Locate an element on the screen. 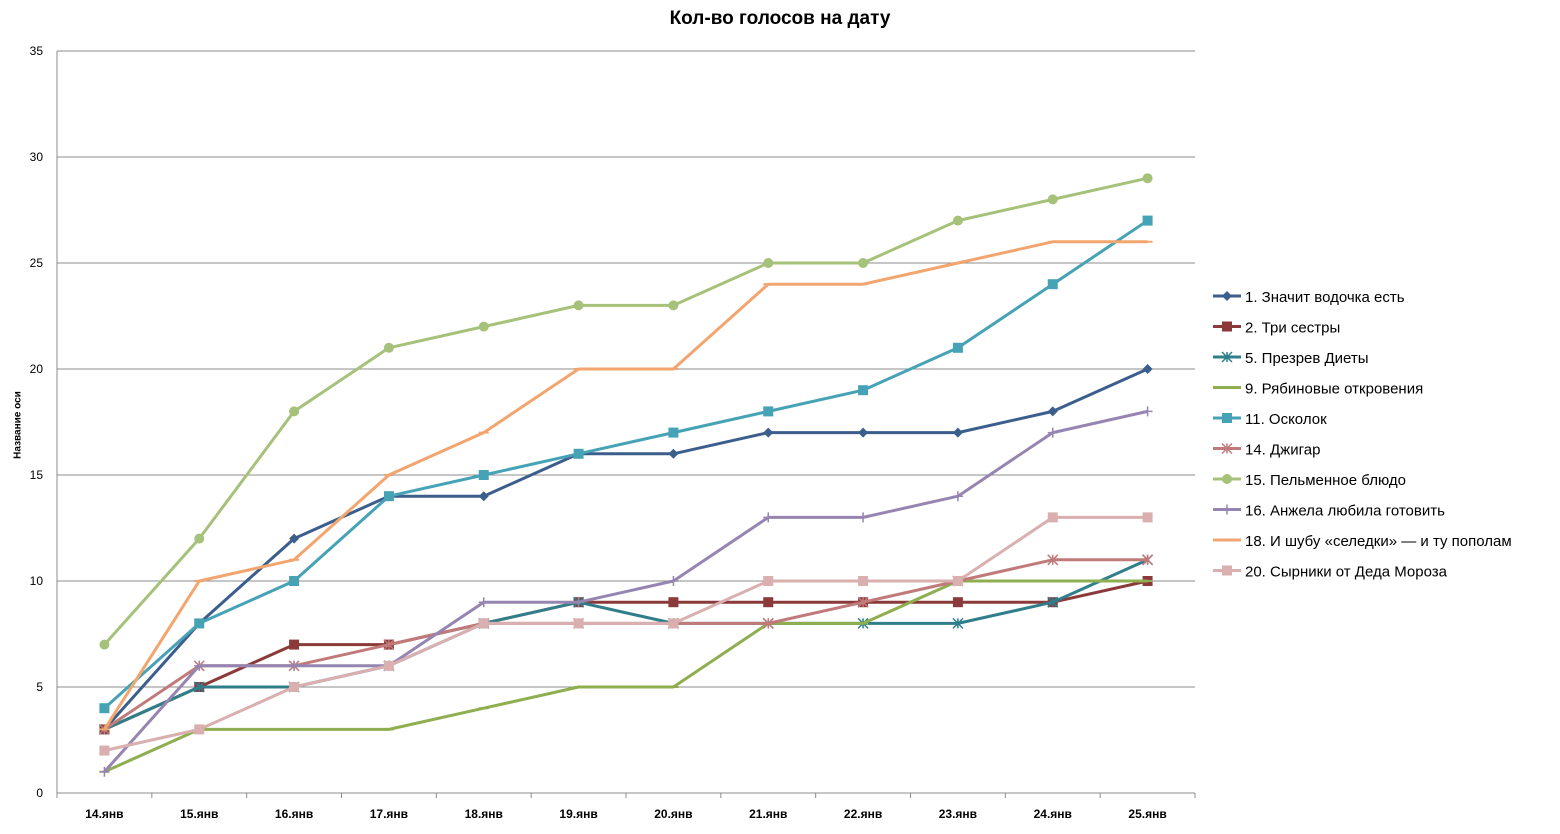  legend-item: 18. И шубу «селедки» — и ту пополам is located at coordinates (1362, 541).